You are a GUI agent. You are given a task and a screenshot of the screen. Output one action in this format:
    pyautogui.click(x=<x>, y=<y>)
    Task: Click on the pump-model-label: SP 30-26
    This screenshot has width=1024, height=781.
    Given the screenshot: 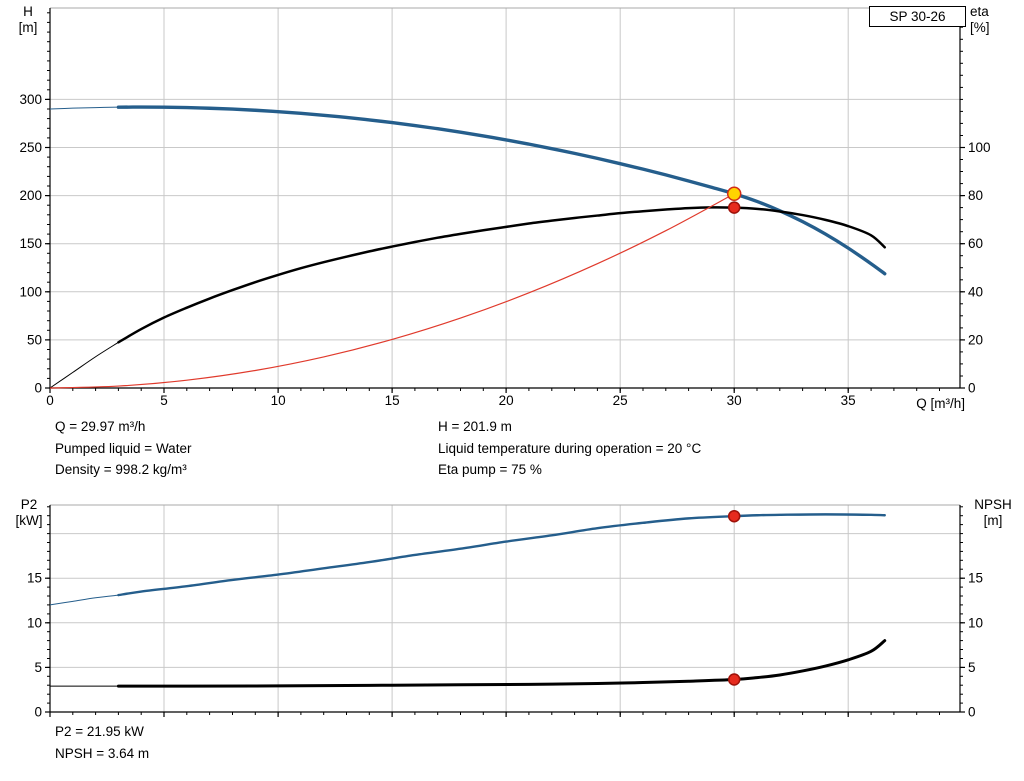 What is the action you would take?
    pyautogui.click(x=917, y=16)
    